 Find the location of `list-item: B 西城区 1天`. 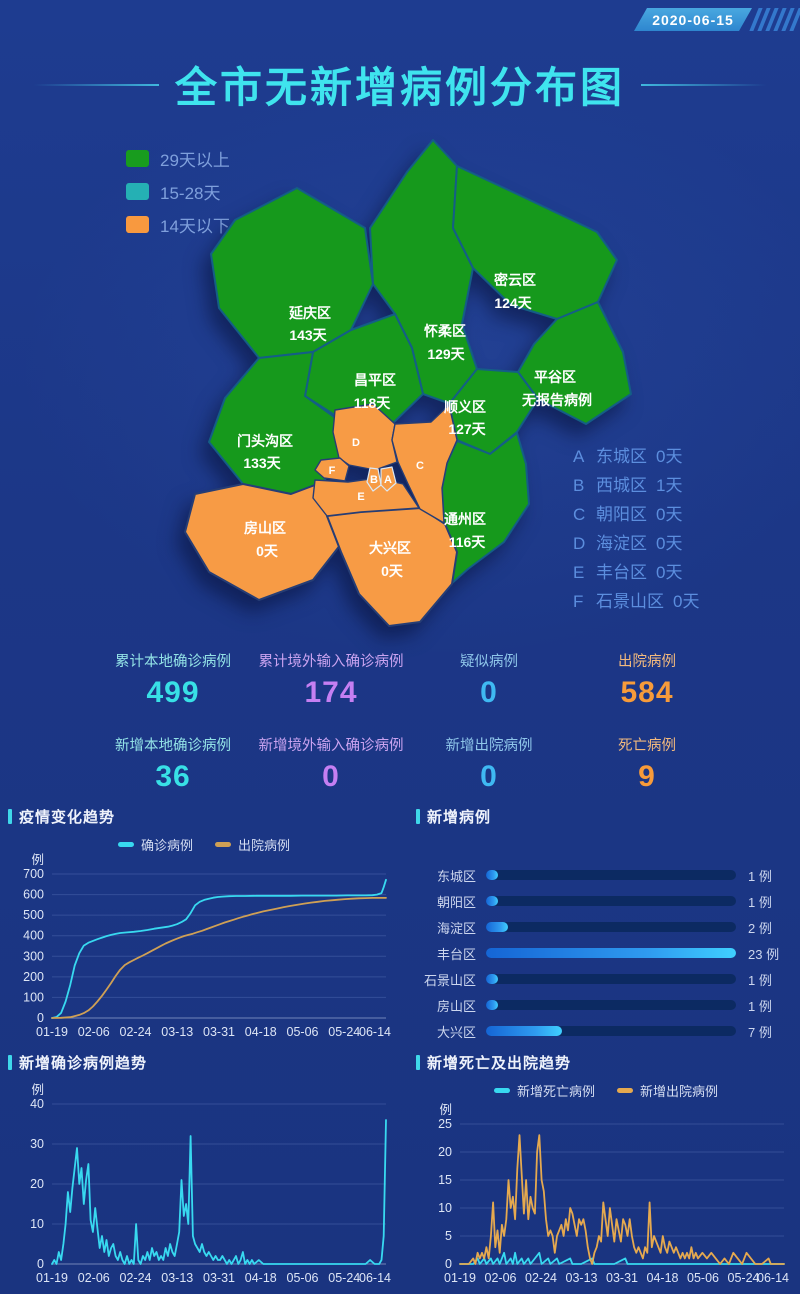

list-item: B 西城区 1天 is located at coordinates (636, 485).